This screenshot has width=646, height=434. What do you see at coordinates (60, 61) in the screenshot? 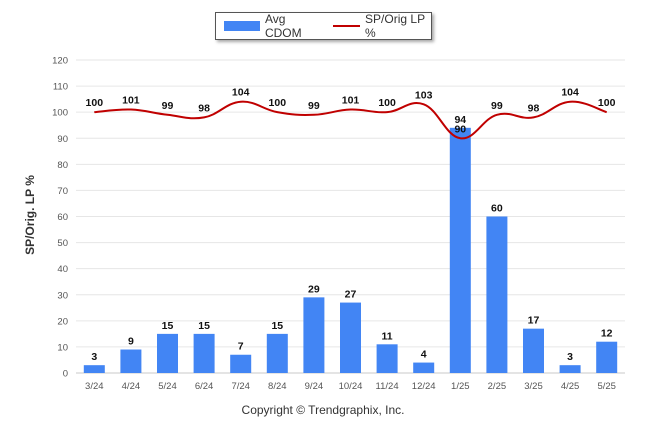
I see `y-tick-label: 120` at bounding box center [60, 61].